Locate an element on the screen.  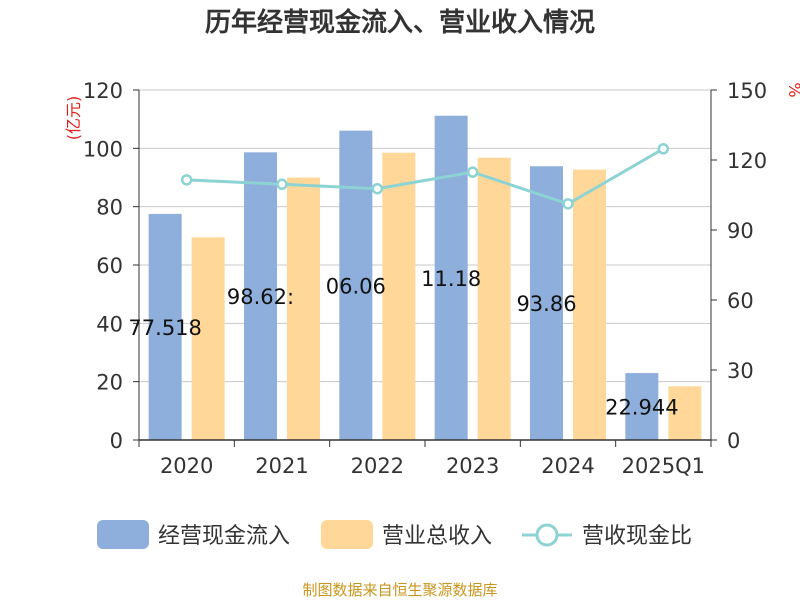
y-left-unit-label: (亿元) is located at coordinates (73, 118).